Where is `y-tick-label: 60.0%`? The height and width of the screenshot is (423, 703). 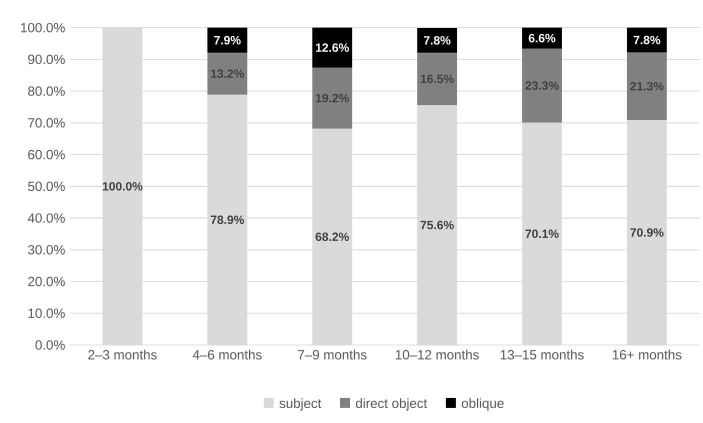
y-tick-label: 60.0% is located at coordinates (46, 155).